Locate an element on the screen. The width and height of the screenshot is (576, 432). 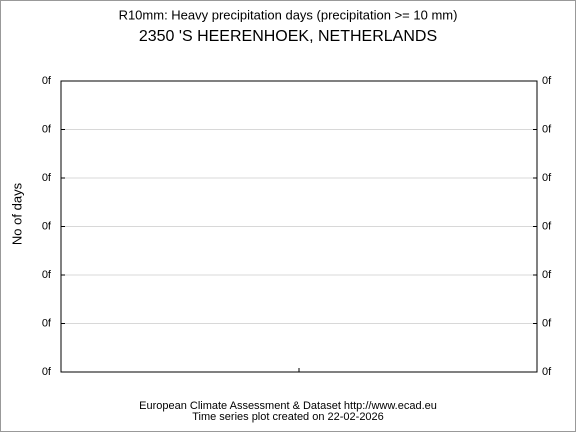
y-axis-label: No of days is located at coordinates (16, 213).